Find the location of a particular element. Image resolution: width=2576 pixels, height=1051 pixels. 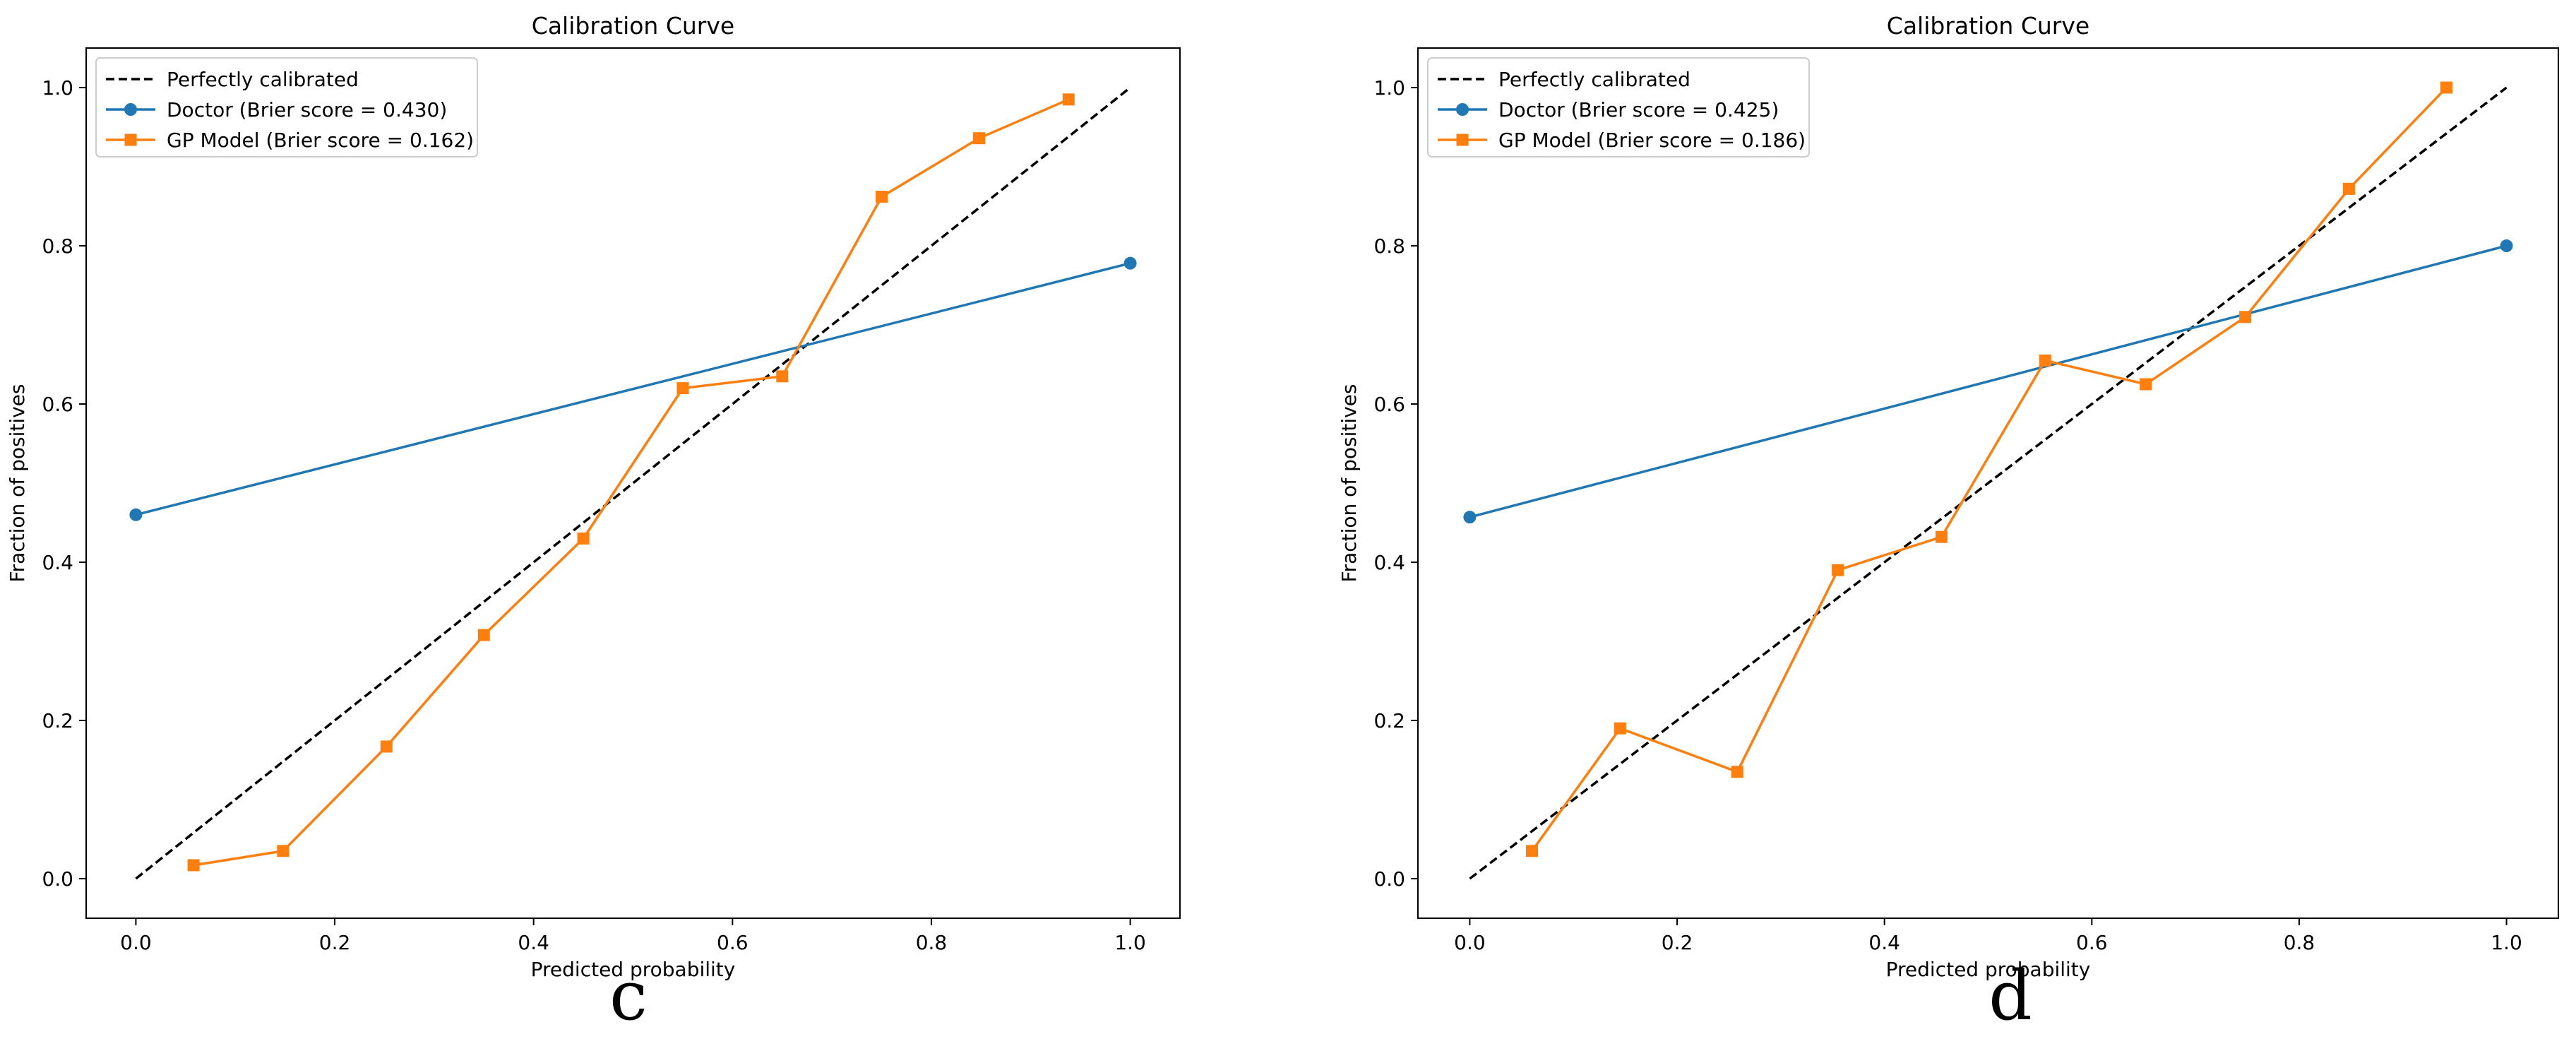

panel-letter-c: c is located at coordinates (628, 995).